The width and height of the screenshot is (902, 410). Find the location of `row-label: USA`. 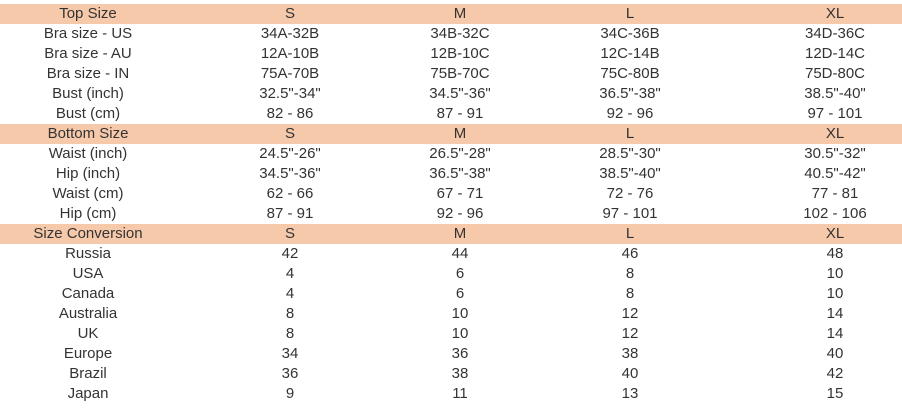

row-label: USA is located at coordinates (88, 273).